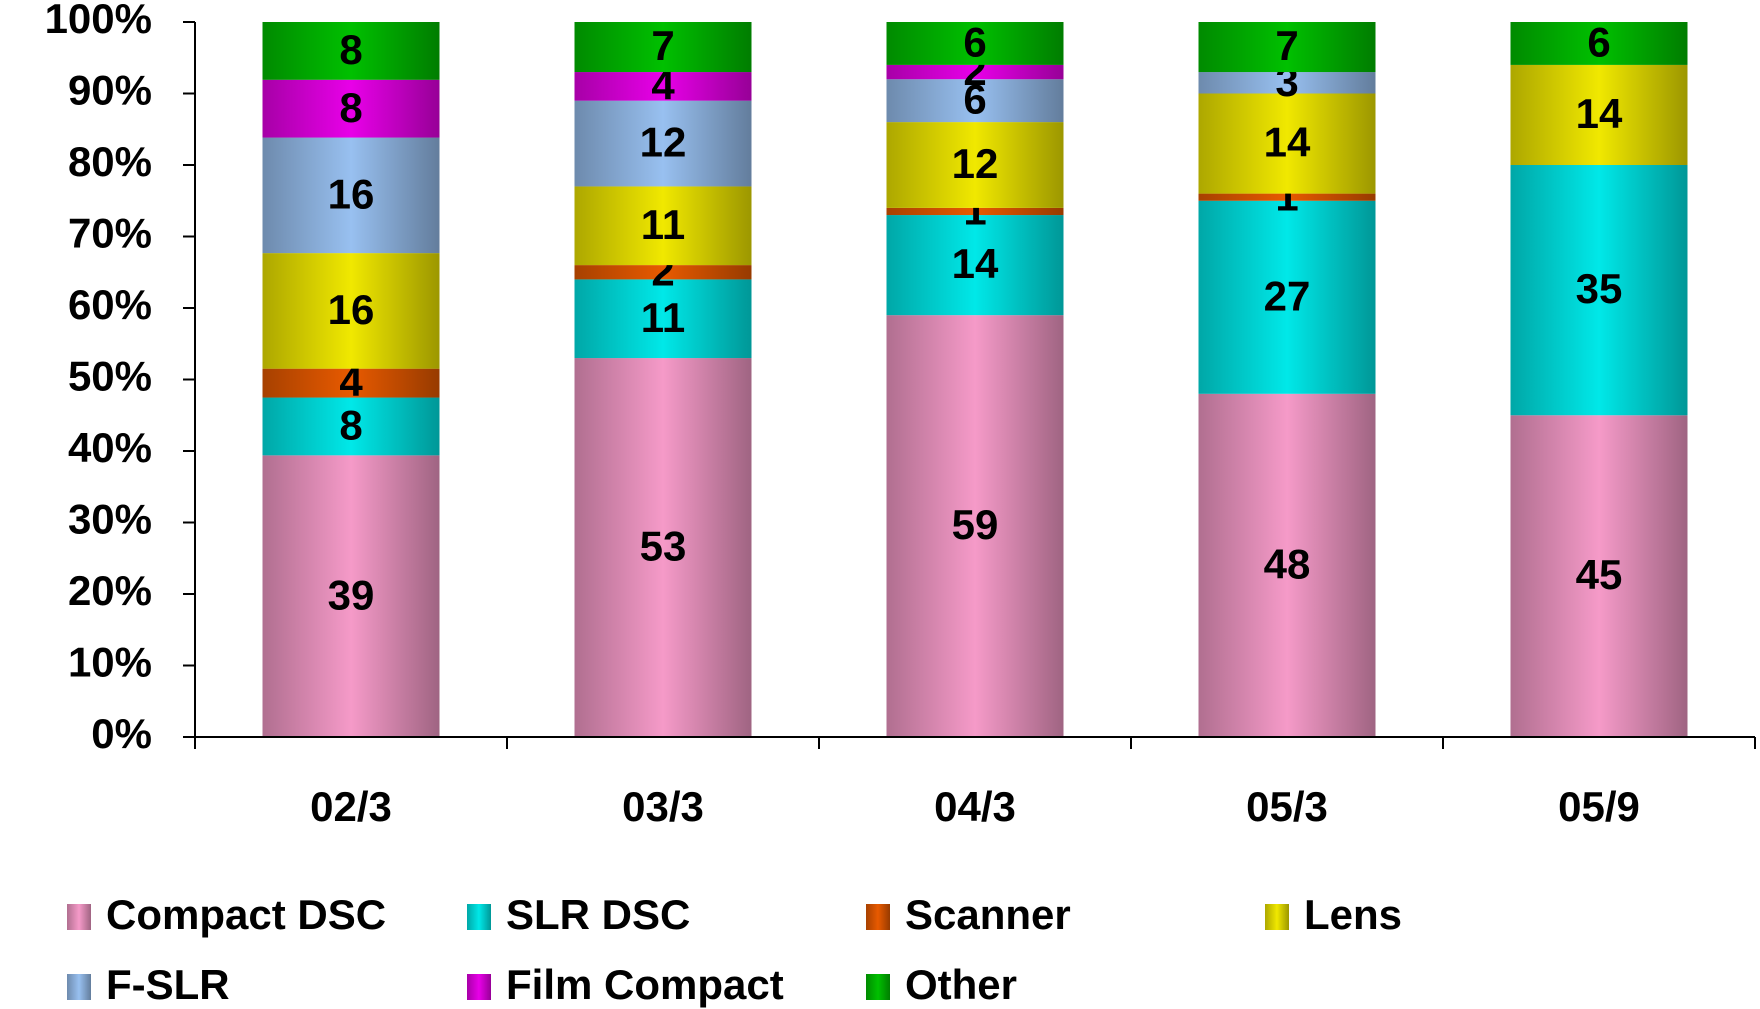 This screenshot has height=1009, width=1760. What do you see at coordinates (110, 161) in the screenshot?
I see `y-tick-label: 80%` at bounding box center [110, 161].